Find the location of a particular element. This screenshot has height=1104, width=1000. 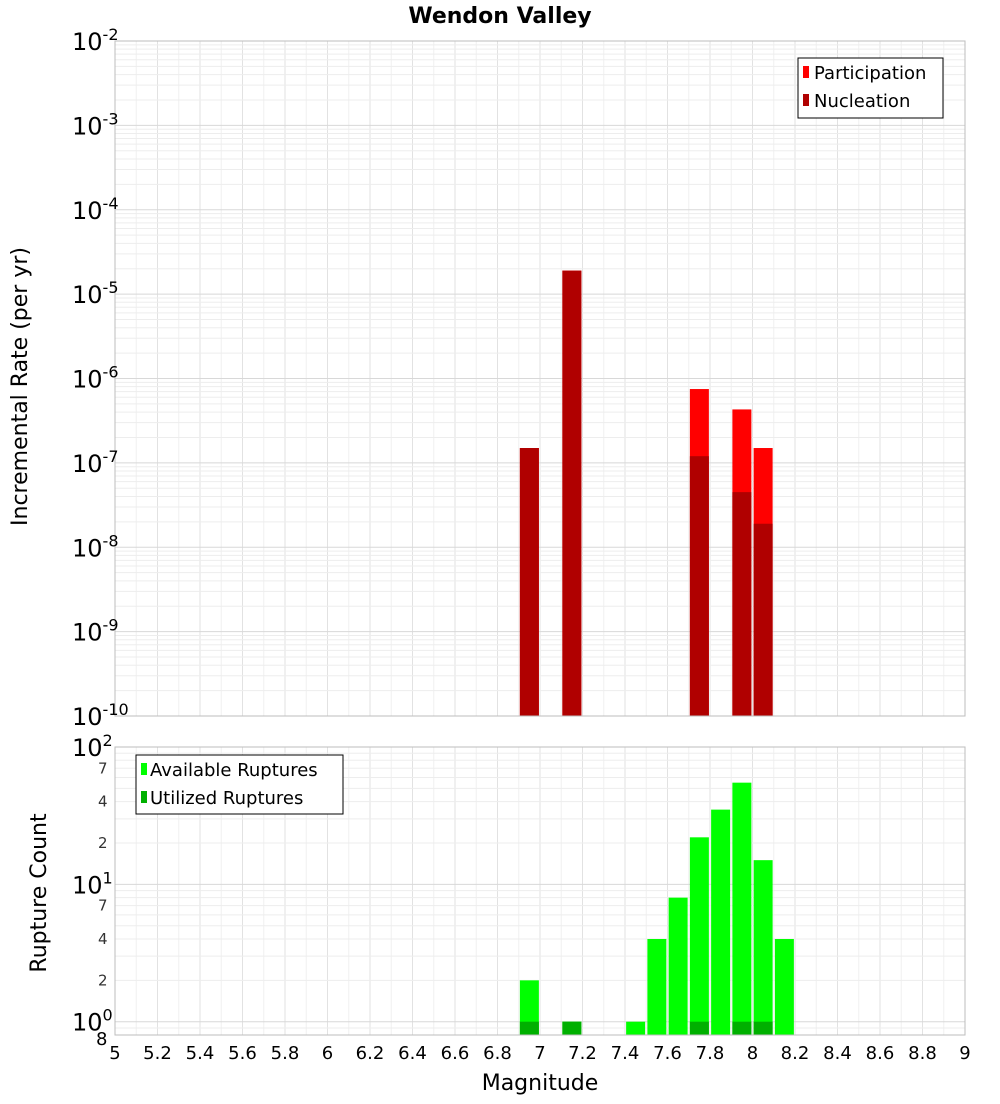

y-tick-label: 10⁻⁵ is located at coordinates (95, 293).